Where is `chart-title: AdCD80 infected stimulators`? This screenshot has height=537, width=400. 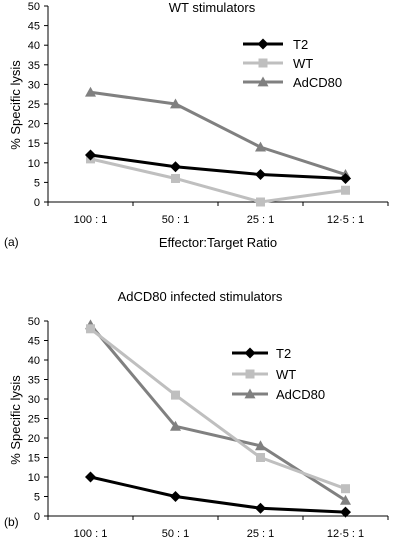 chart-title: AdCD80 infected stimulators is located at coordinates (200, 296).